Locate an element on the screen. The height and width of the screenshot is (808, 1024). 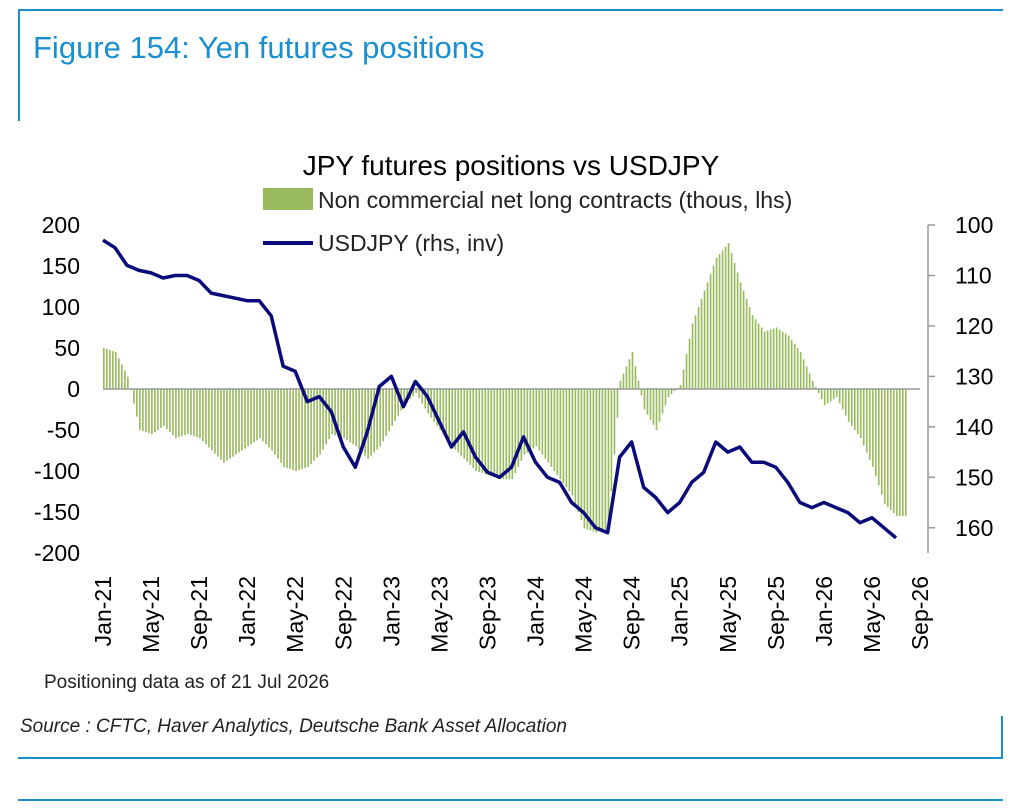
right-tick-label: 130 is located at coordinates (974, 376).